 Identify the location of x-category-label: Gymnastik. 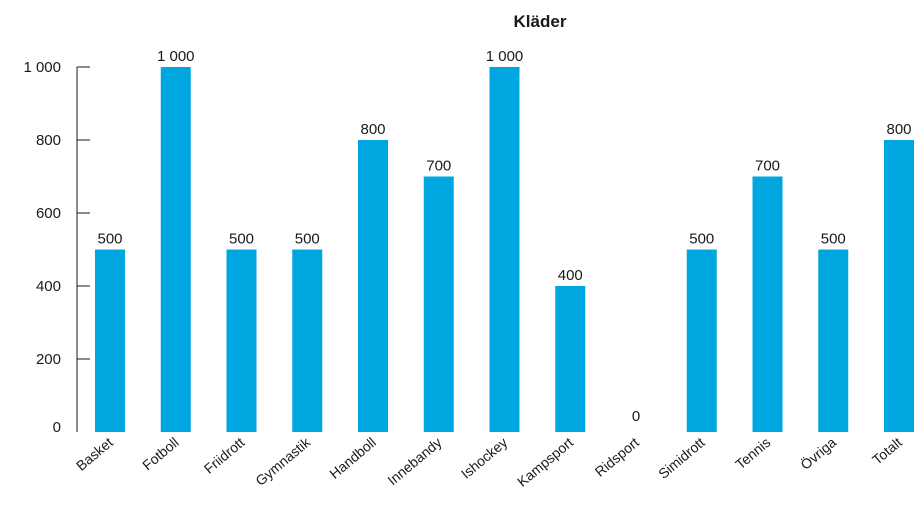
(283, 460).